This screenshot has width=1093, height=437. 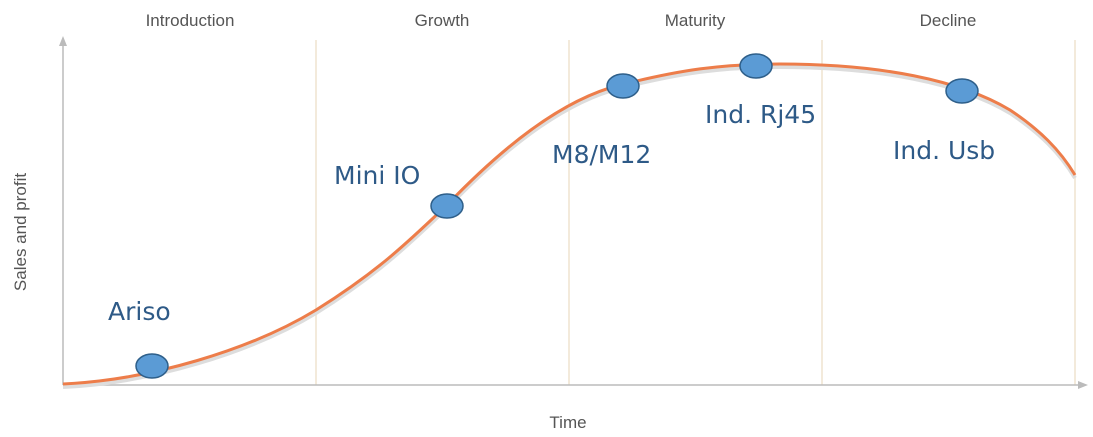 I want to click on stage-label: Growth, so click(x=442, y=20).